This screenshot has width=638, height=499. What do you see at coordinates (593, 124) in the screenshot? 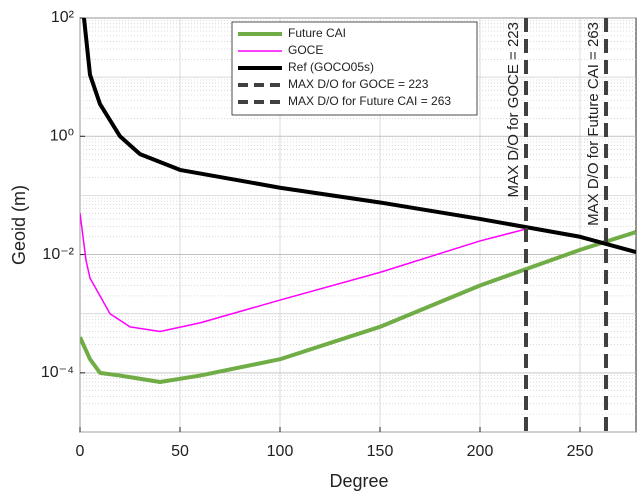
I see `max-degree-annotation: MAX D/O for Future CAI = 263` at bounding box center [593, 124].